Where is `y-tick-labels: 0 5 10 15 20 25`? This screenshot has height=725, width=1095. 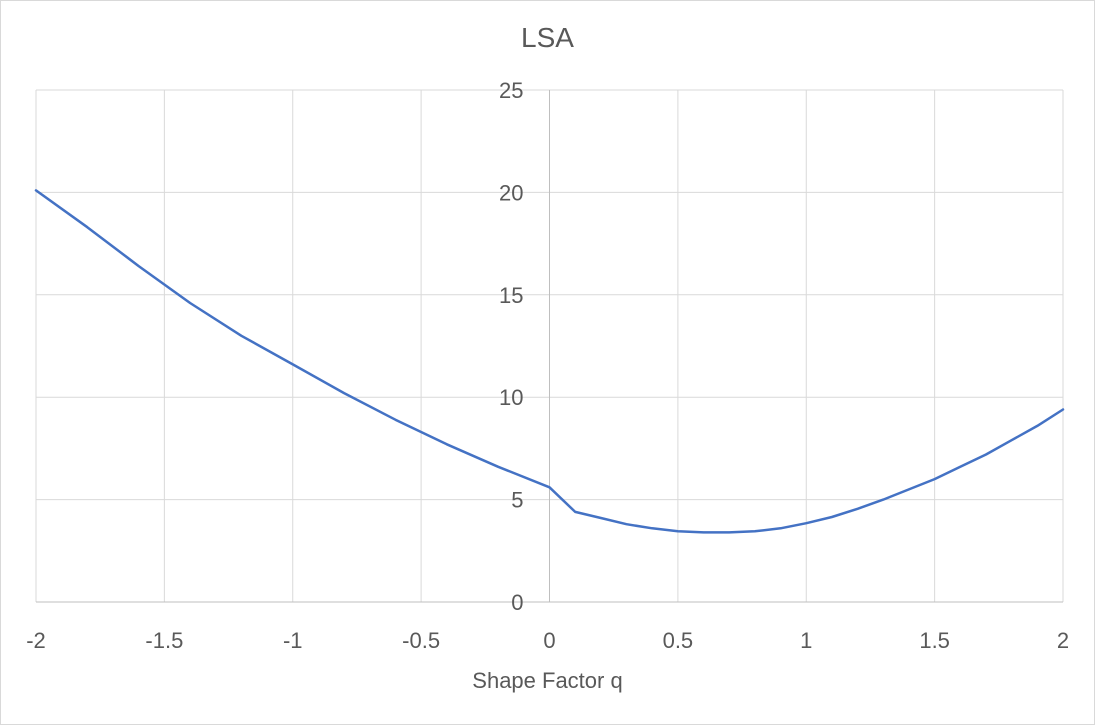 y-tick-labels: 0 5 10 15 20 25 is located at coordinates (511, 346).